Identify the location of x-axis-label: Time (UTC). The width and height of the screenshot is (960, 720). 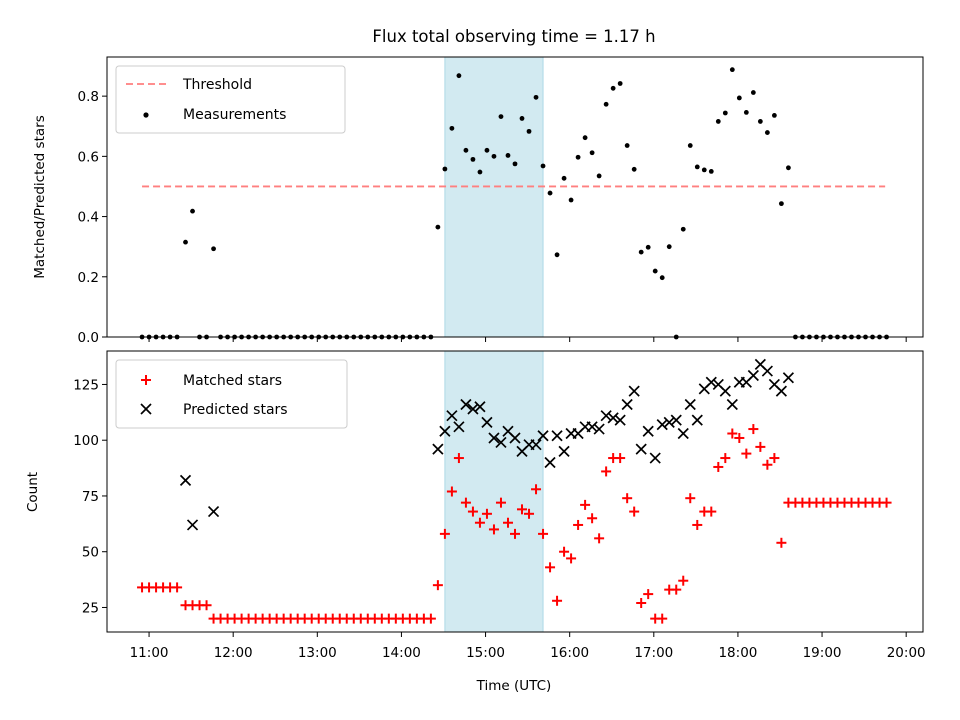
(514, 686).